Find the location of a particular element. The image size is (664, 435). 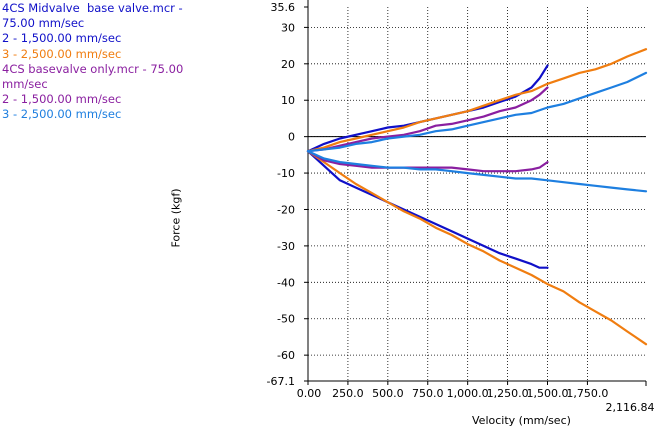

y-tick-label: 20 is located at coordinates (288, 64).